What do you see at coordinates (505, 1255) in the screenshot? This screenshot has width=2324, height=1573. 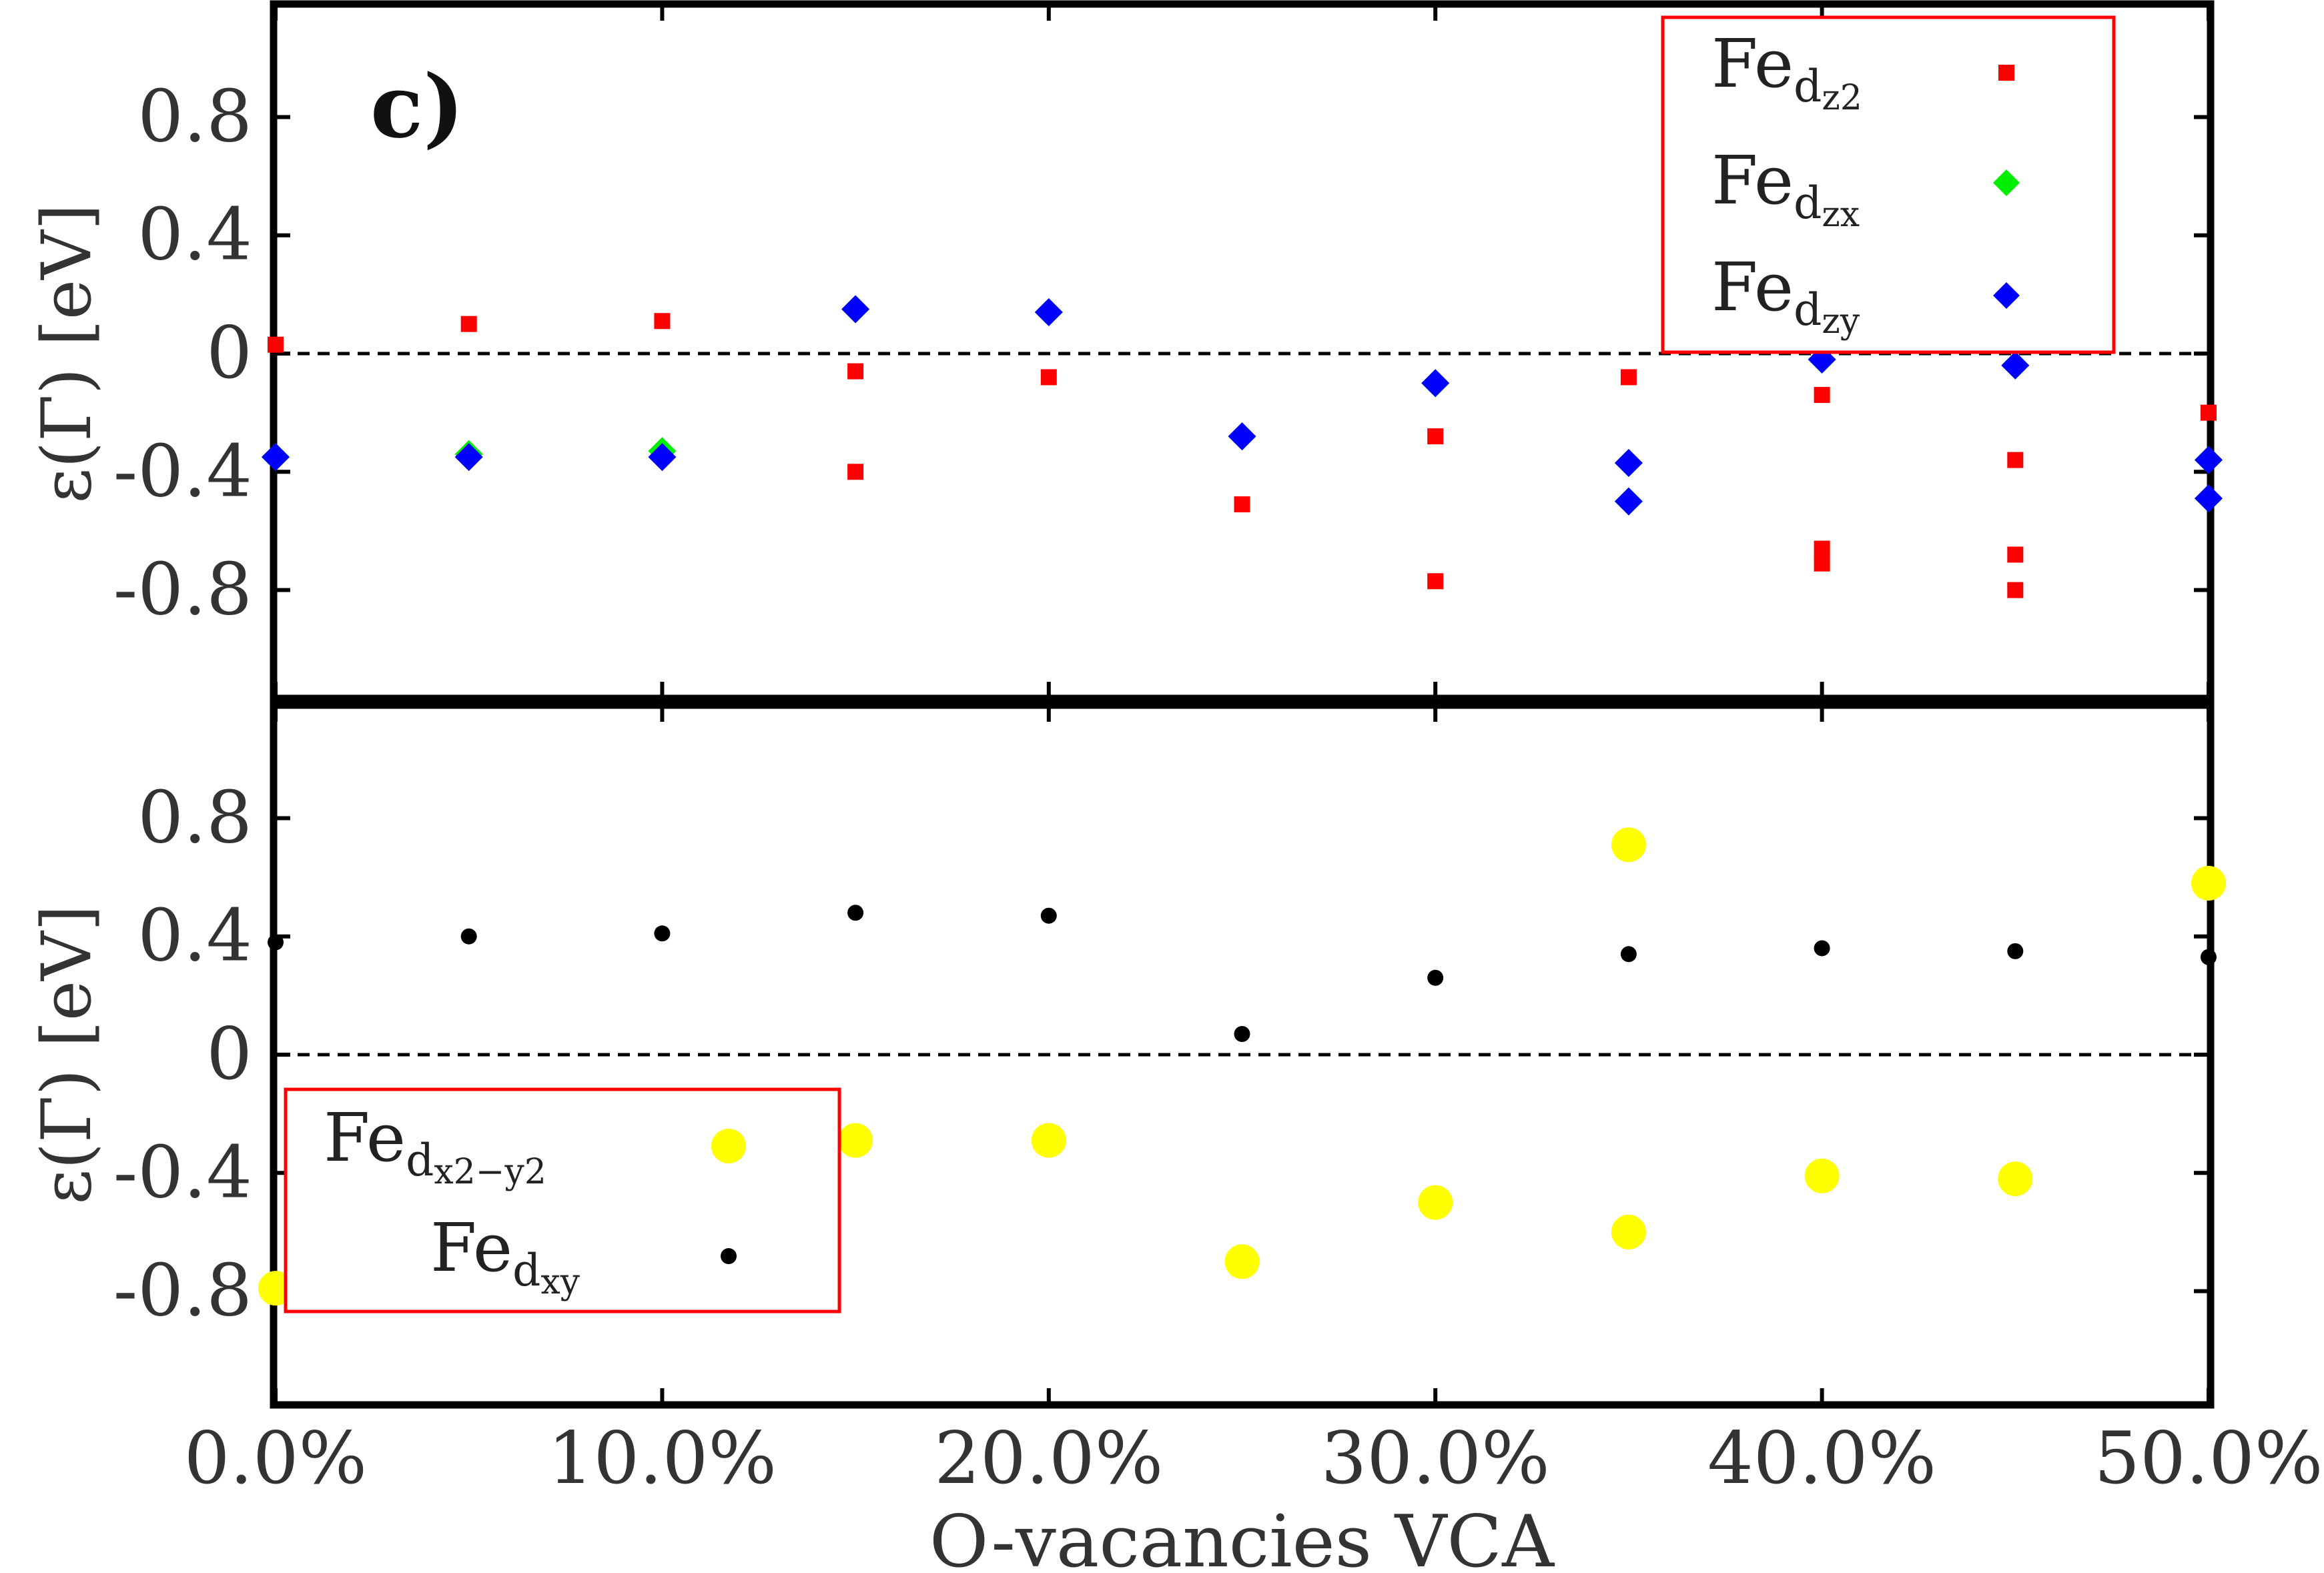 I see `legend-label-fe-dxy: Fedxy` at bounding box center [505, 1255].